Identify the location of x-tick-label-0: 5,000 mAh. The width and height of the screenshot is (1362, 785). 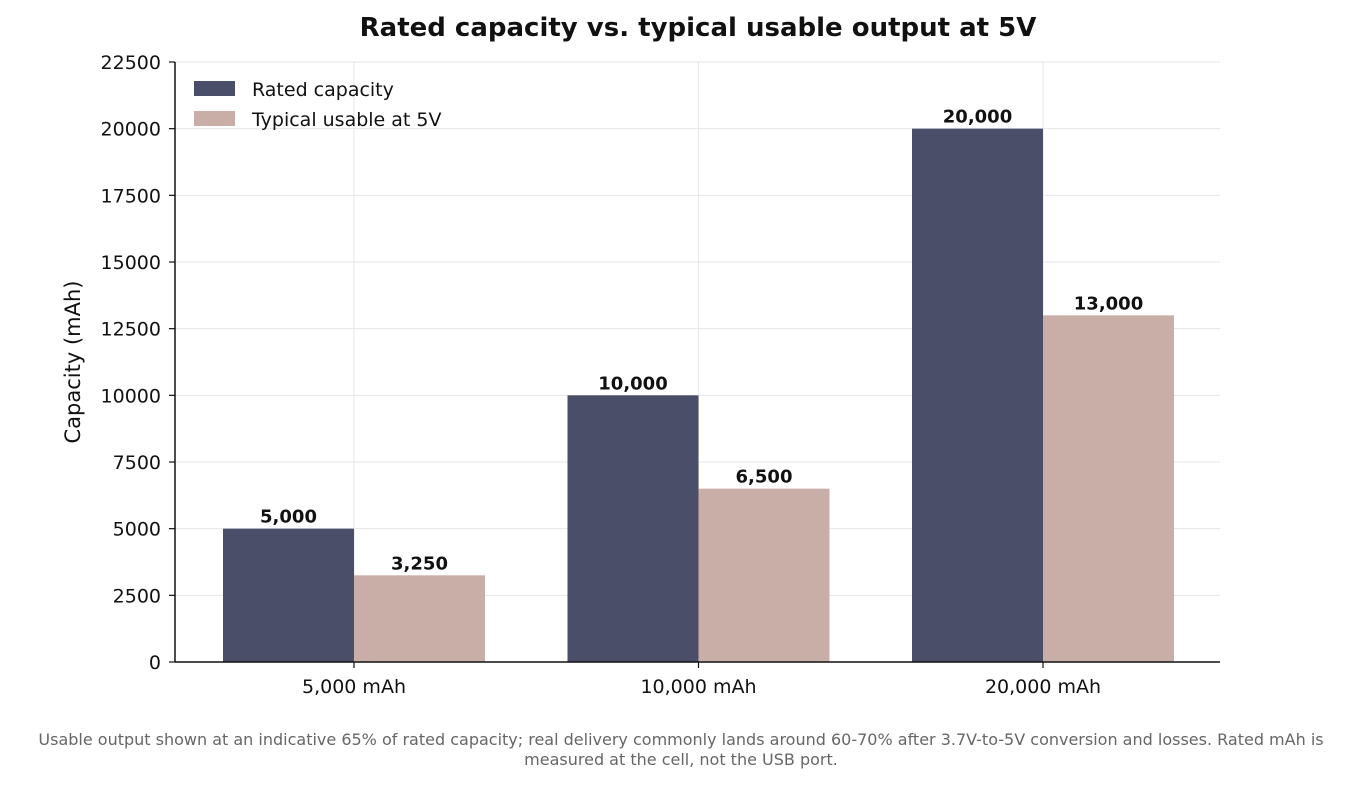
(354, 687).